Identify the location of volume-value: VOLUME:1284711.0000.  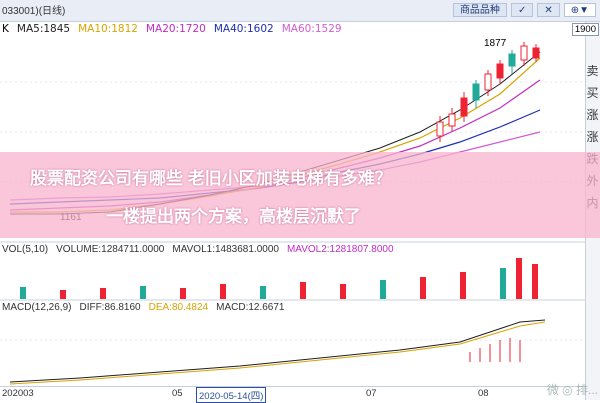
(110, 249).